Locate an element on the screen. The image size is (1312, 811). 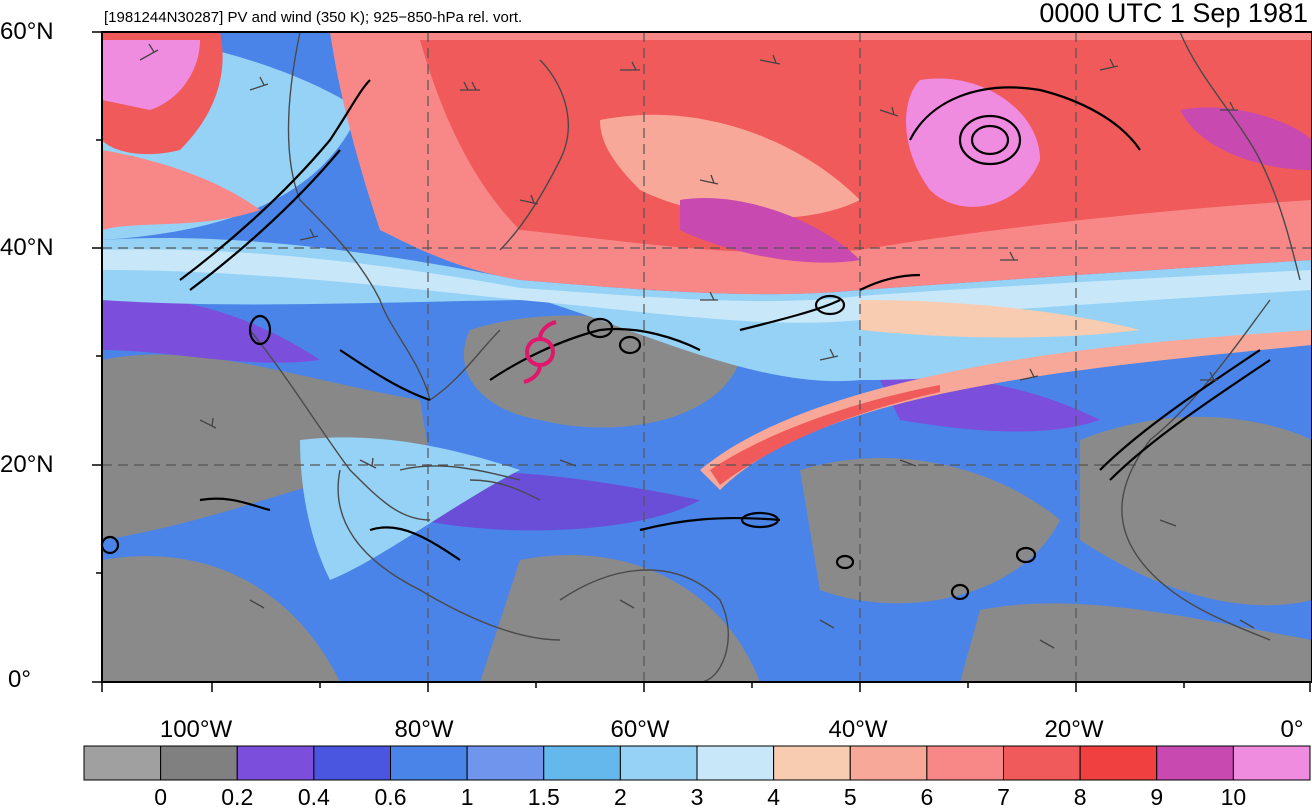
colorbar-label: 8 is located at coordinates (1080, 797).